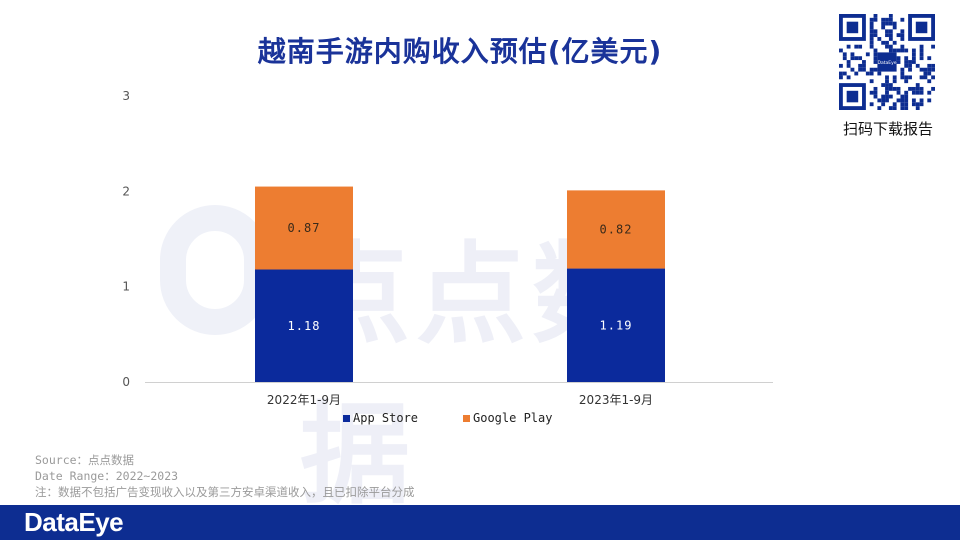 Image resolution: width=960 pixels, height=540 pixels. Describe the element at coordinates (460, 51) in the screenshot. I see `chart-title: 越南手游内购收入预估(亿美元)` at that location.